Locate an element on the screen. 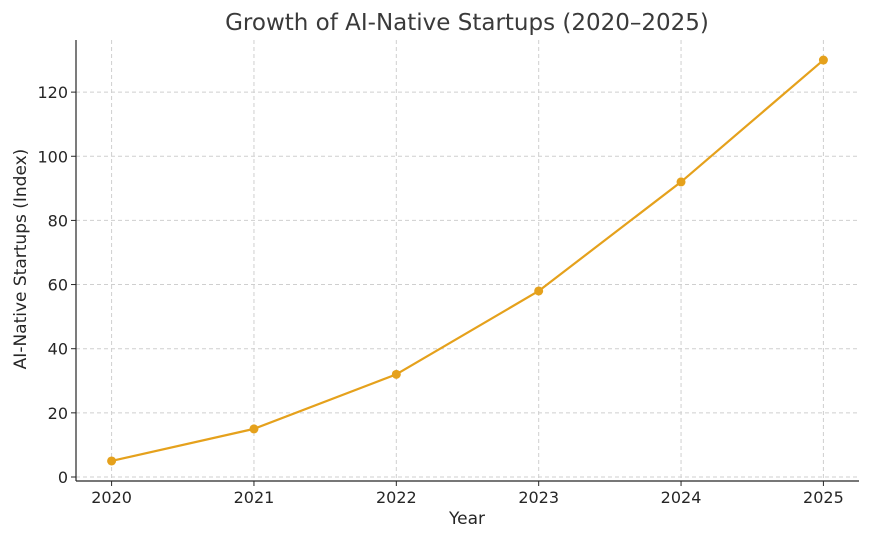  x-tick-label: 2021 is located at coordinates (254, 497).